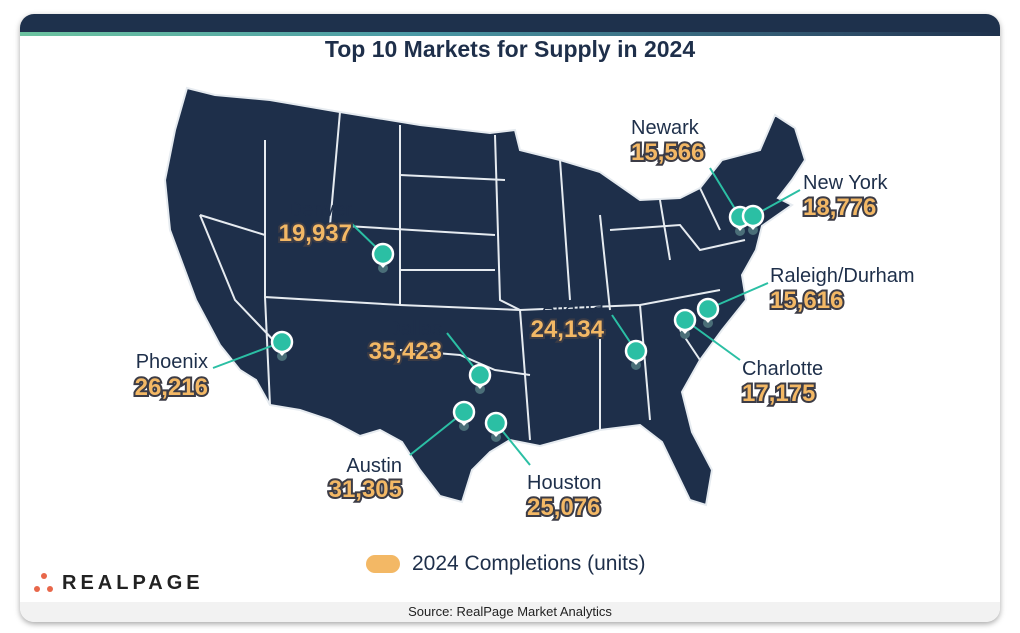 This screenshot has width=1020, height=633. Describe the element at coordinates (414, 329) in the screenshot. I see `label-dallas: Dallas` at that location.